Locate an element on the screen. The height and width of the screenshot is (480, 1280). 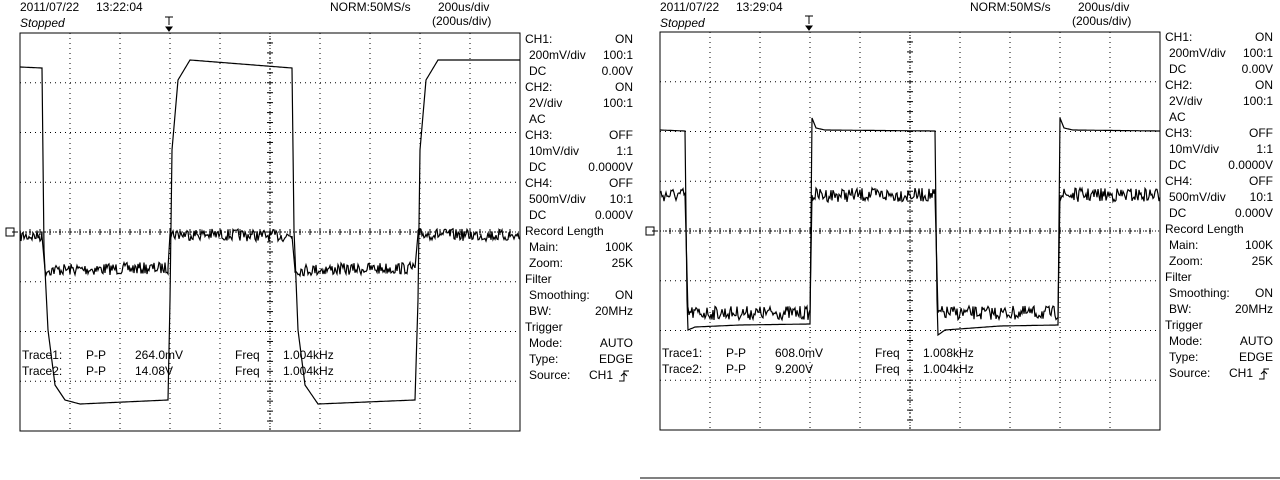
time: 13:22:04 is located at coordinates (119, 7).